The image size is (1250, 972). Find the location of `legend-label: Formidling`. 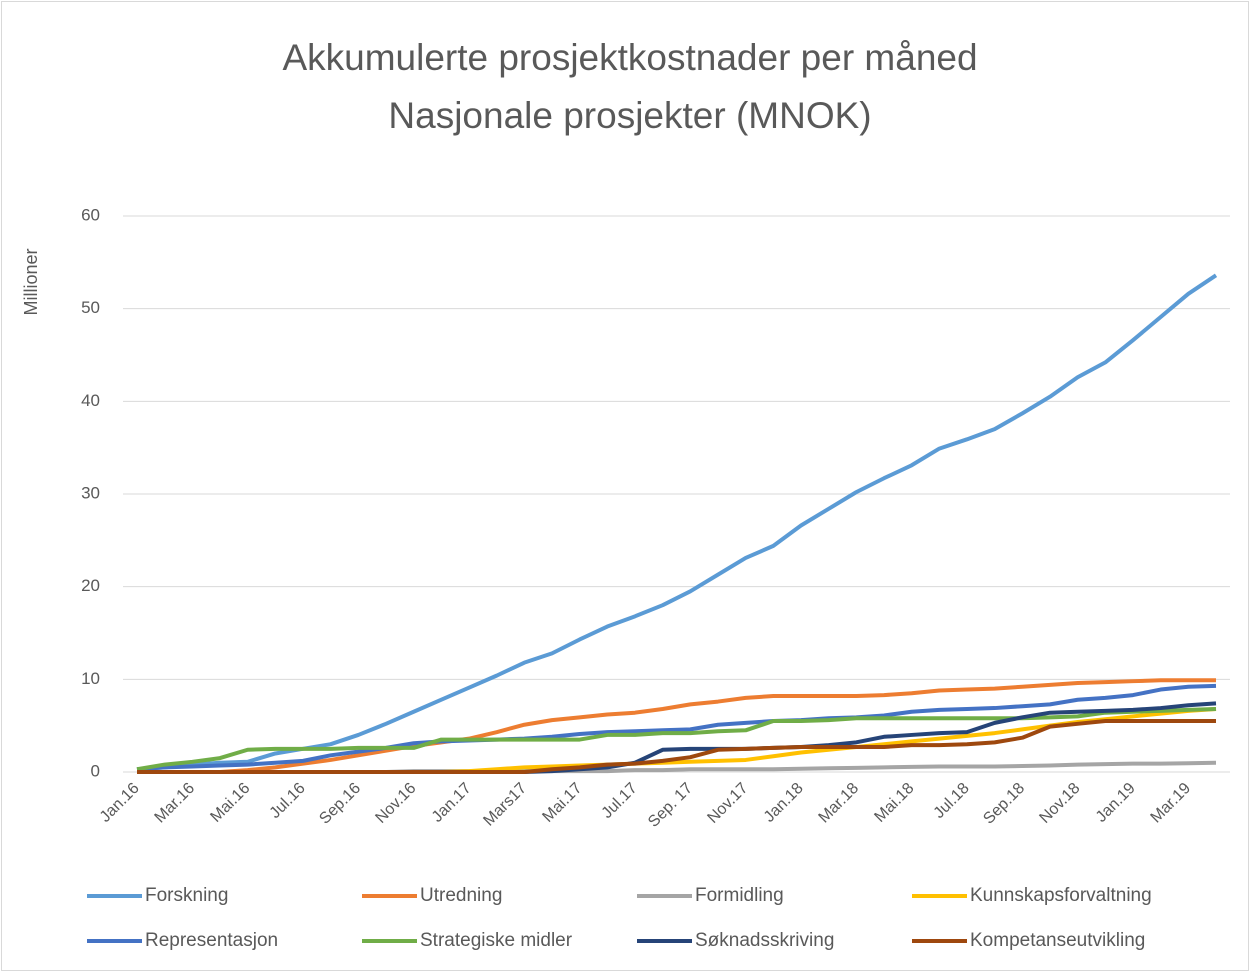

legend-label: Formidling is located at coordinates (739, 895).